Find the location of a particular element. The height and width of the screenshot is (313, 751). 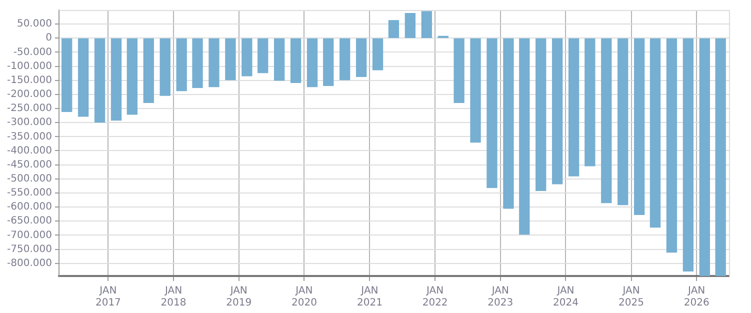

x-tick-label: JAN 2020 is located at coordinates (304, 297).